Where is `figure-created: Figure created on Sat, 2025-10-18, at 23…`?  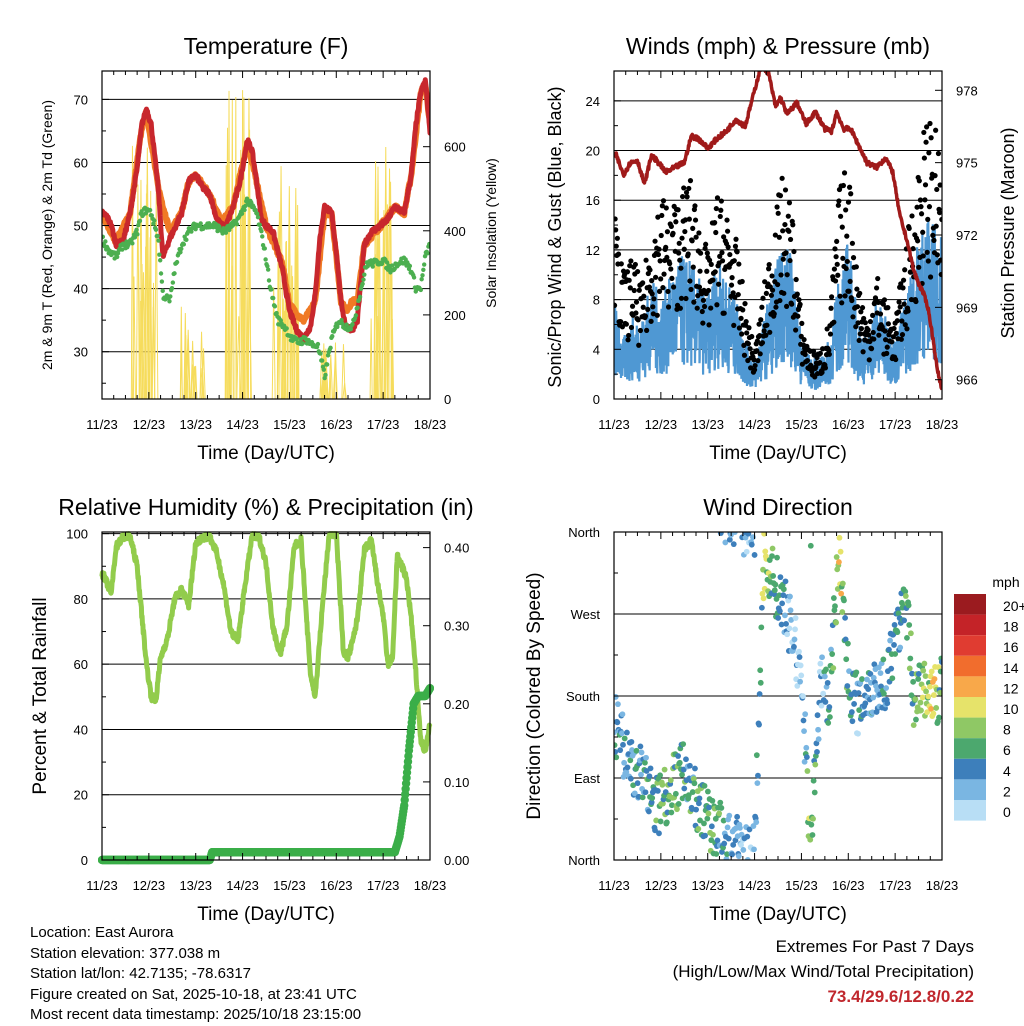
figure-created: Figure created on Sat, 2025-10-18, at 23… is located at coordinates (193, 994).